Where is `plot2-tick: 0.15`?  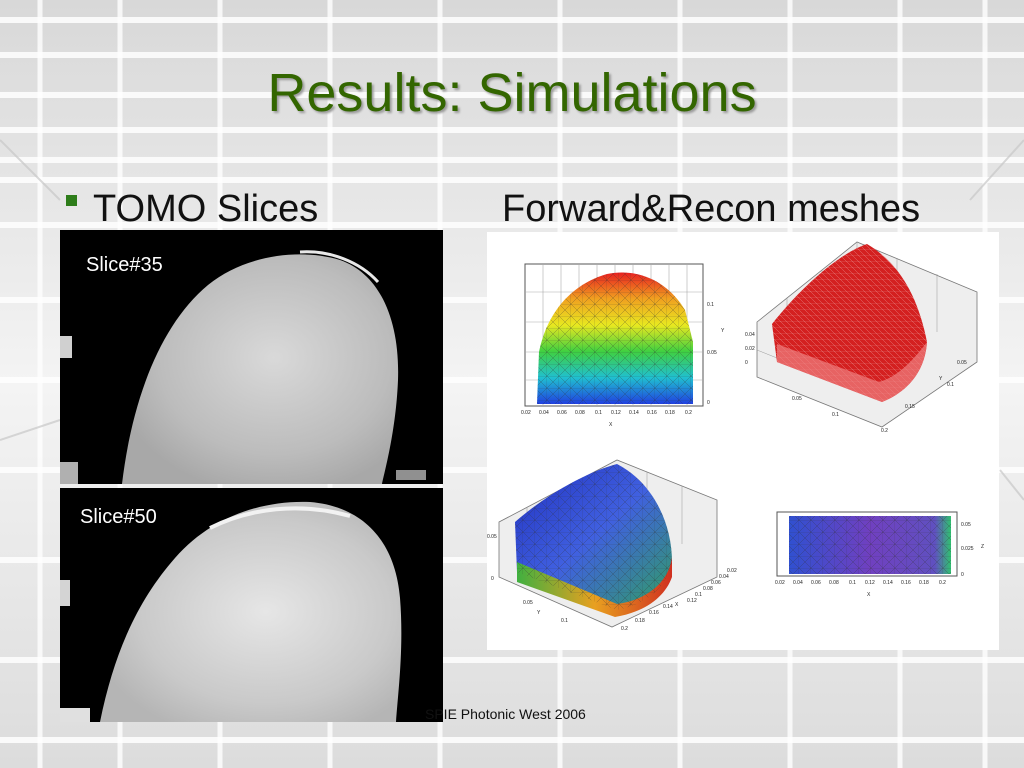 plot2-tick: 0.15 is located at coordinates (910, 407).